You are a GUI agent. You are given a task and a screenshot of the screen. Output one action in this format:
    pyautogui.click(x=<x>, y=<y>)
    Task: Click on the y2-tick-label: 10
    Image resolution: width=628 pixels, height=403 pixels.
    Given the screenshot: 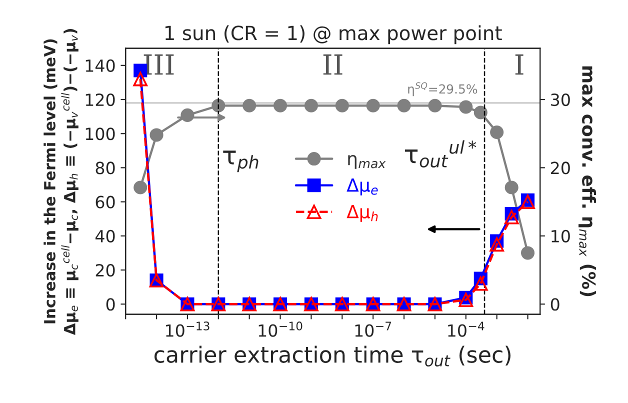 What is the action you would take?
    pyautogui.click(x=561, y=236)
    